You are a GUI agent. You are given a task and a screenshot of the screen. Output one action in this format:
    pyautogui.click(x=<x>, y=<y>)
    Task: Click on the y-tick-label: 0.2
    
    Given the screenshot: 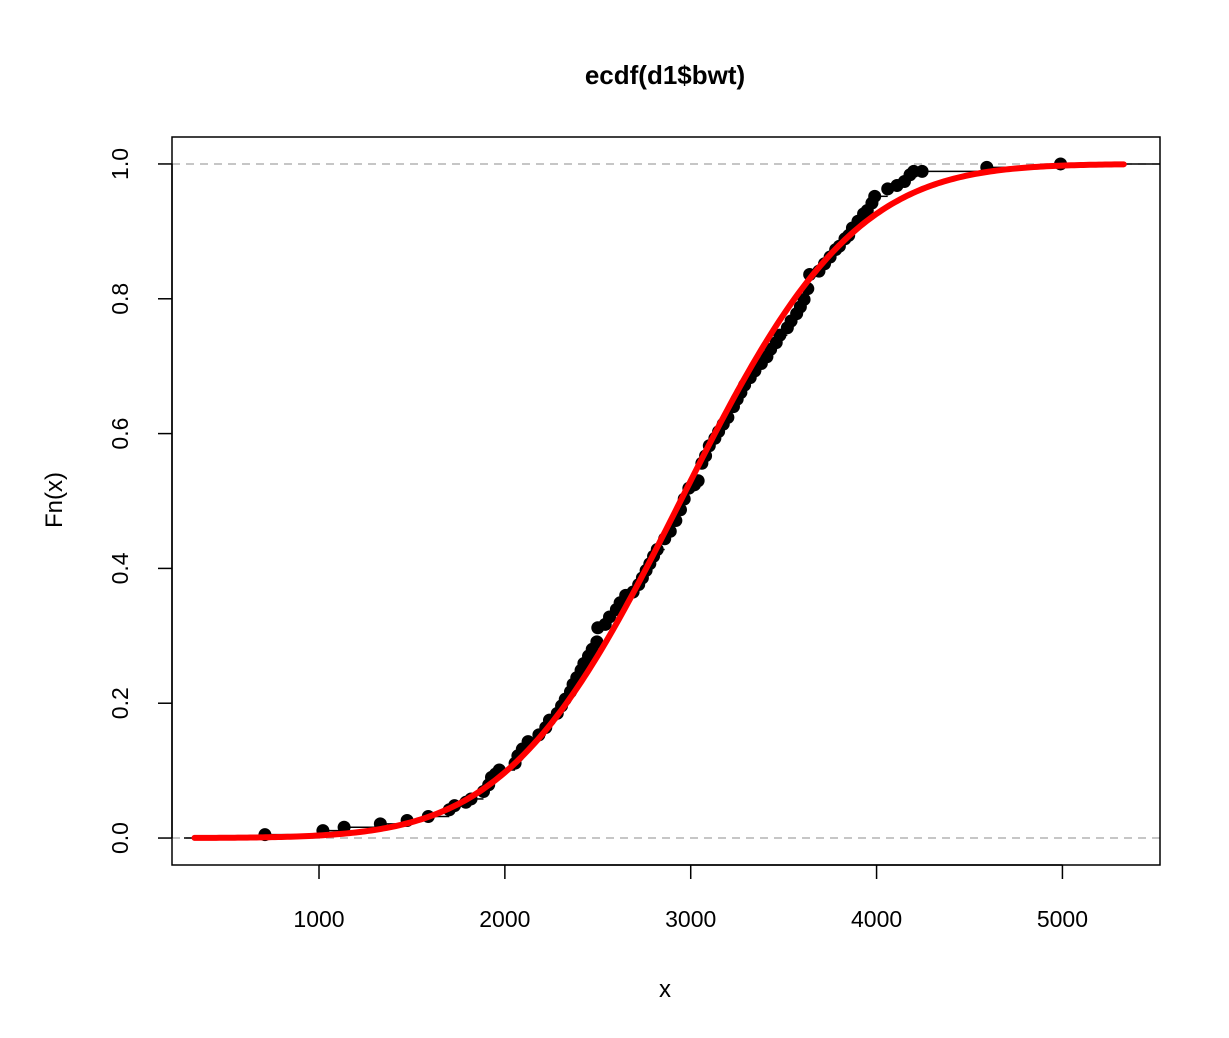 What is the action you would take?
    pyautogui.click(x=120, y=703)
    